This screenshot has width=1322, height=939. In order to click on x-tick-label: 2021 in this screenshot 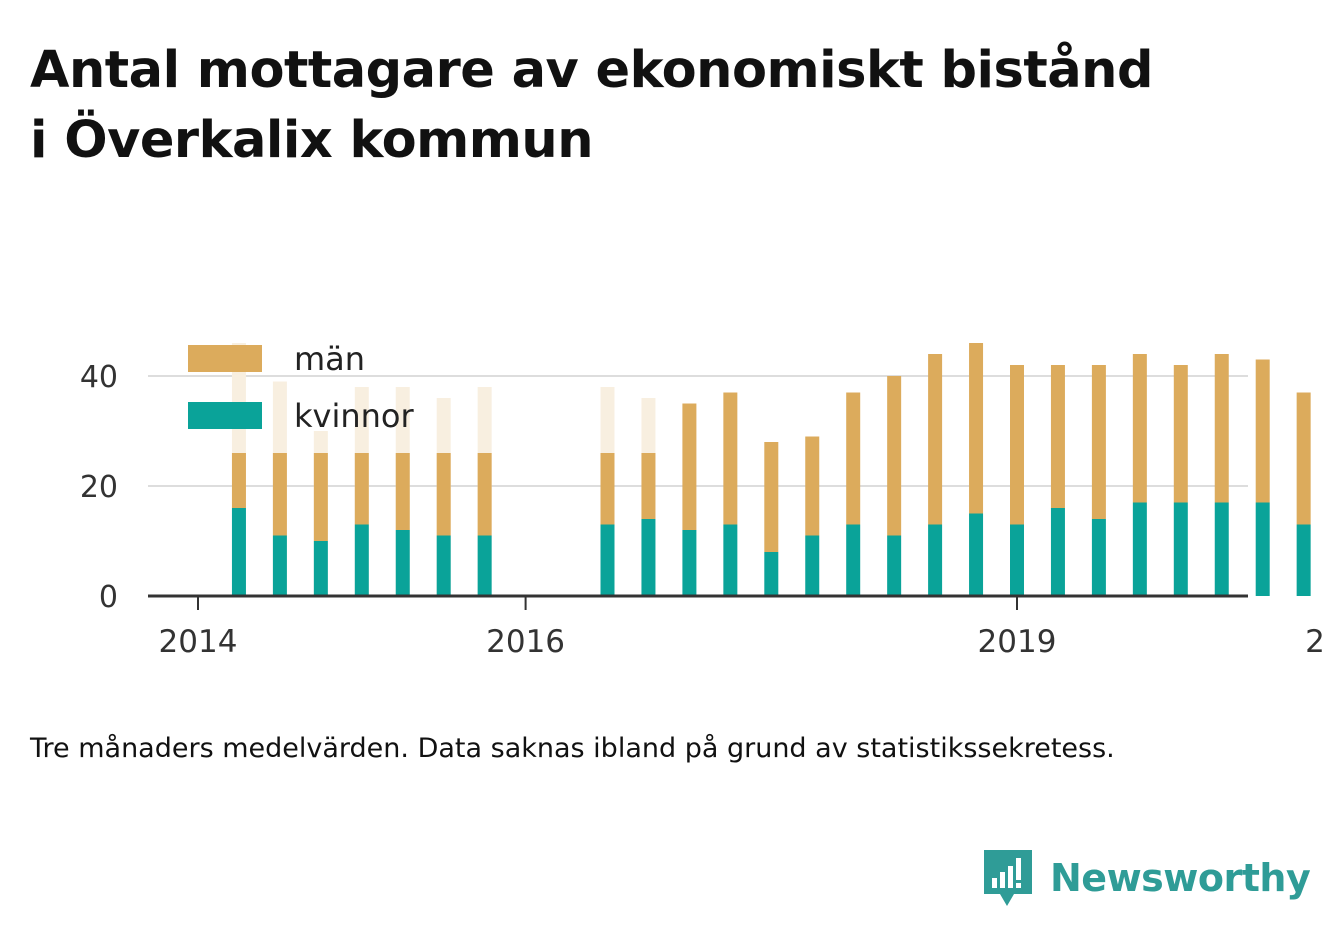, I will do `click(1313, 642)`.